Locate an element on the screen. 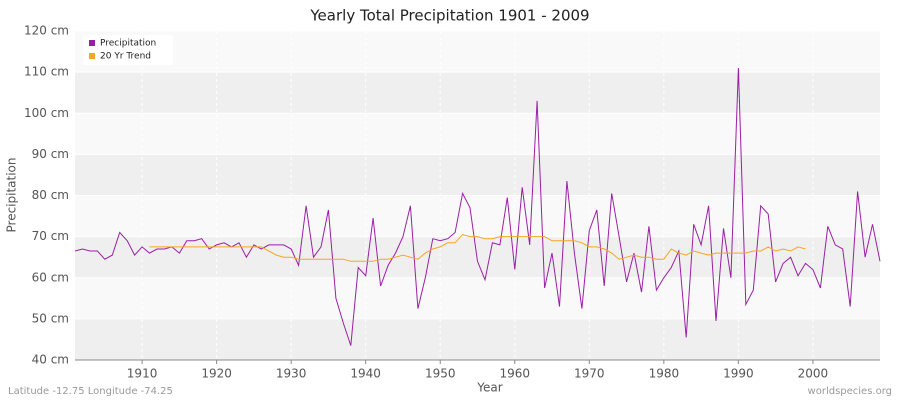  y-axis-label: Precipitation is located at coordinates (12, 194).